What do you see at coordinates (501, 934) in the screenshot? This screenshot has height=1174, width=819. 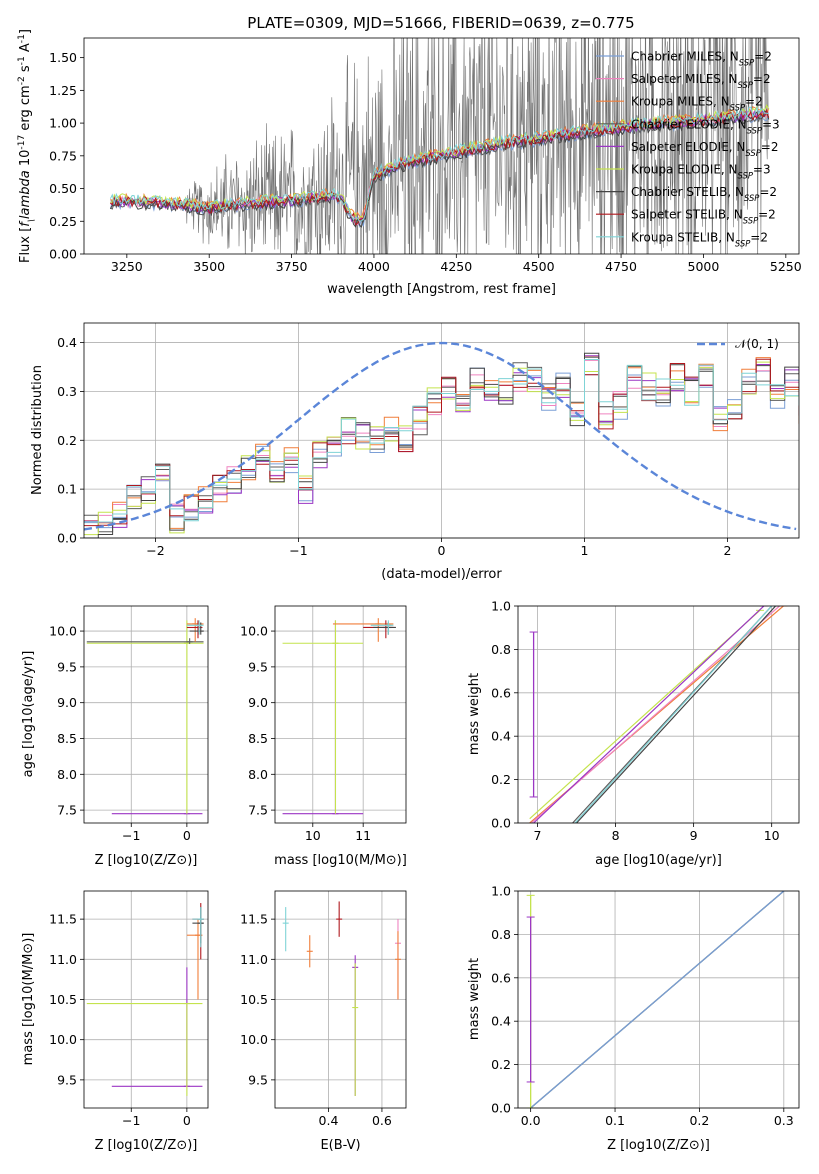 I see `tick-label-y: 0.8` at bounding box center [501, 934].